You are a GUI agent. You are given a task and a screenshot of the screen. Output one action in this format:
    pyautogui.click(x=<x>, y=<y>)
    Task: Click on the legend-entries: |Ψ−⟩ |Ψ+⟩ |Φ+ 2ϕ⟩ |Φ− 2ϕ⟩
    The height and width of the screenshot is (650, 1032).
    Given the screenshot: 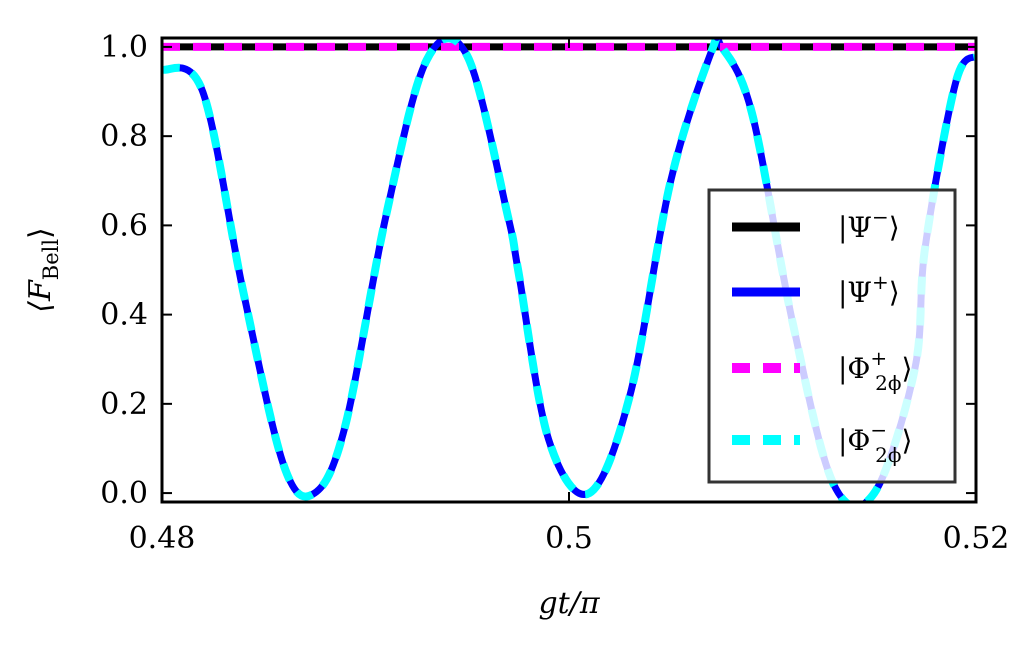 What is the action you would take?
    pyautogui.click(x=822, y=336)
    